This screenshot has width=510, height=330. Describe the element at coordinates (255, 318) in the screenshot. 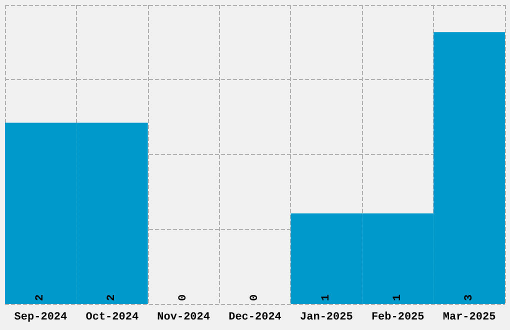

I see `x-tick-label: Dec-2024` at that location.